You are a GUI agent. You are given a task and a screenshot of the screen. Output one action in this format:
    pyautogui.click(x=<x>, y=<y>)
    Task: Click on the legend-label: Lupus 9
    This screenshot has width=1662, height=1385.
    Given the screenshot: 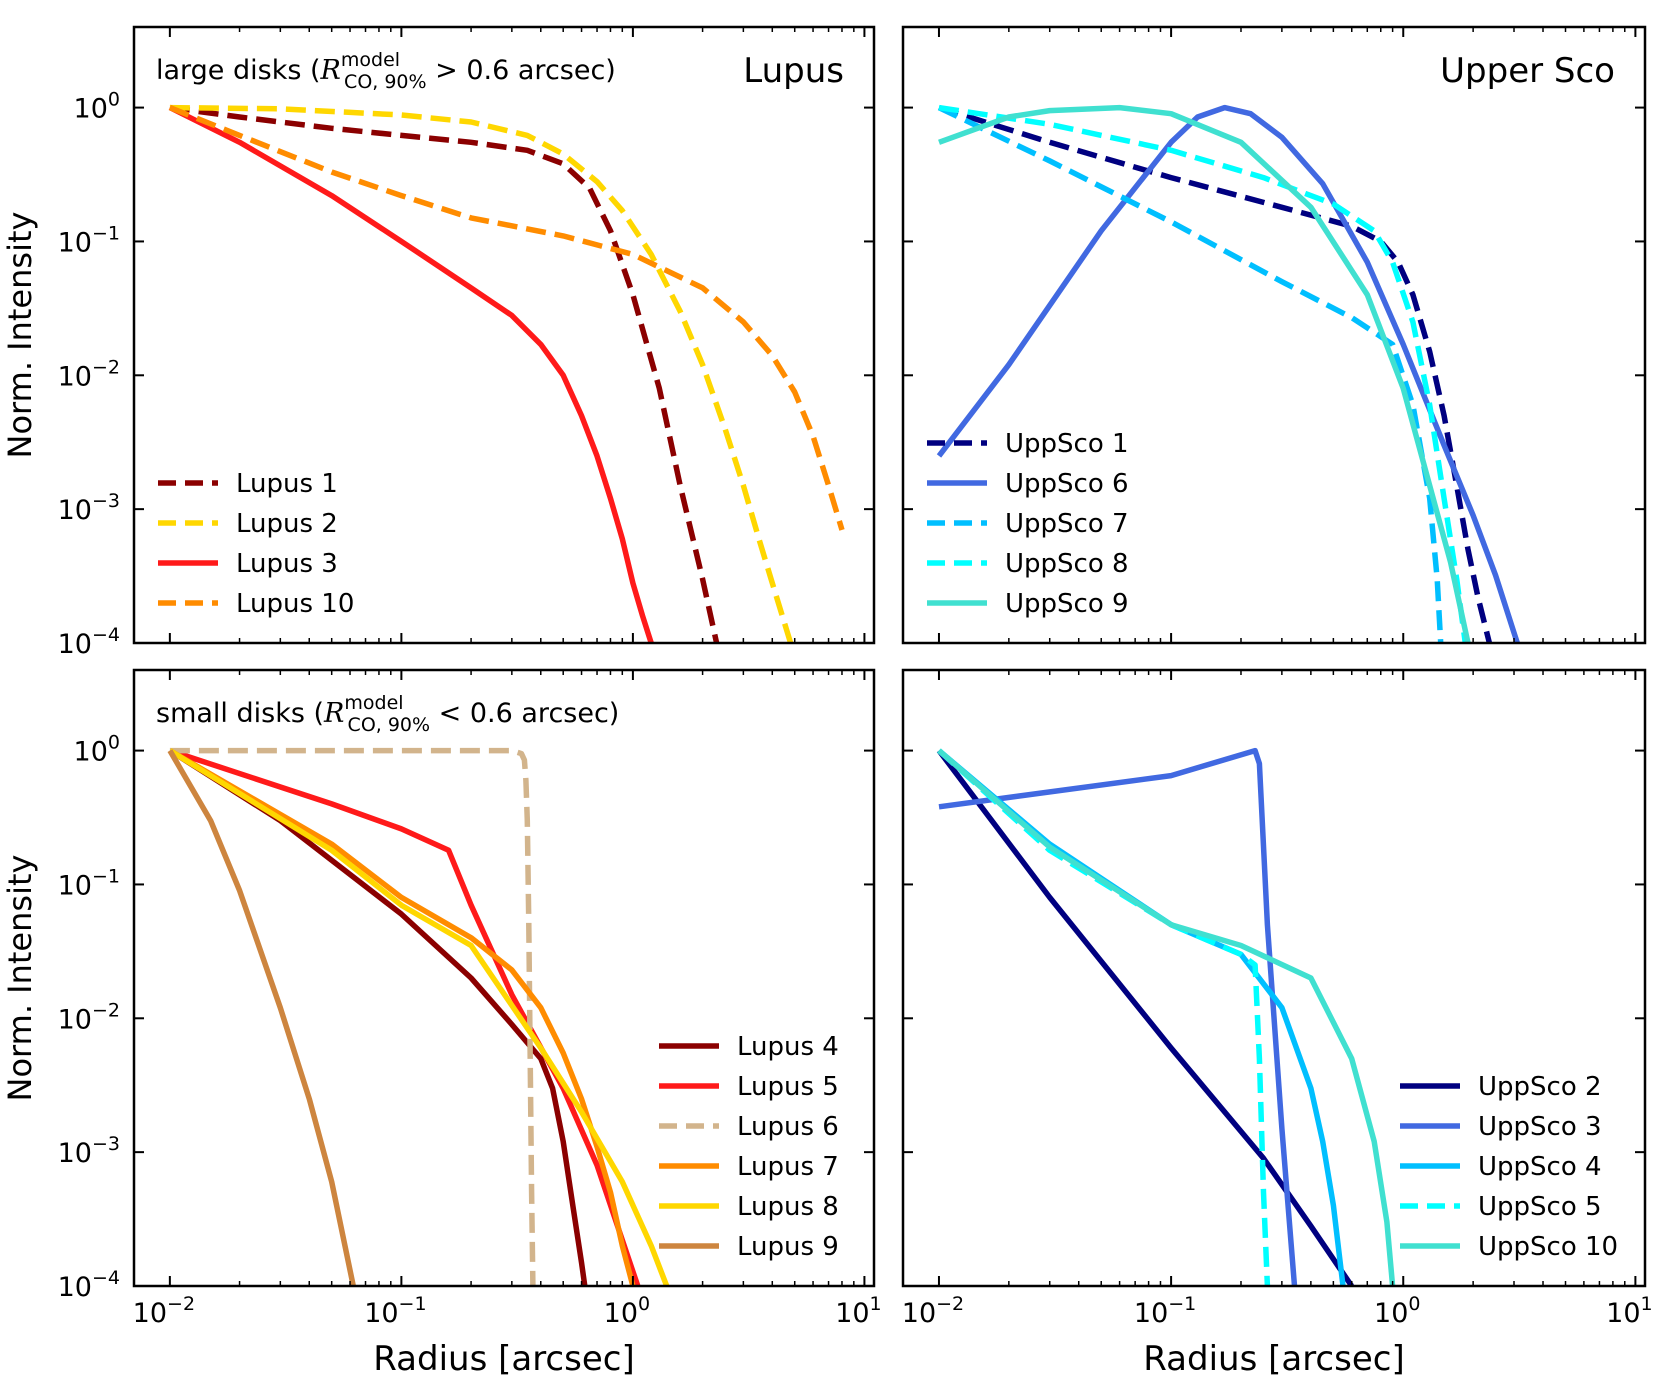 What is the action you would take?
    pyautogui.click(x=788, y=1247)
    